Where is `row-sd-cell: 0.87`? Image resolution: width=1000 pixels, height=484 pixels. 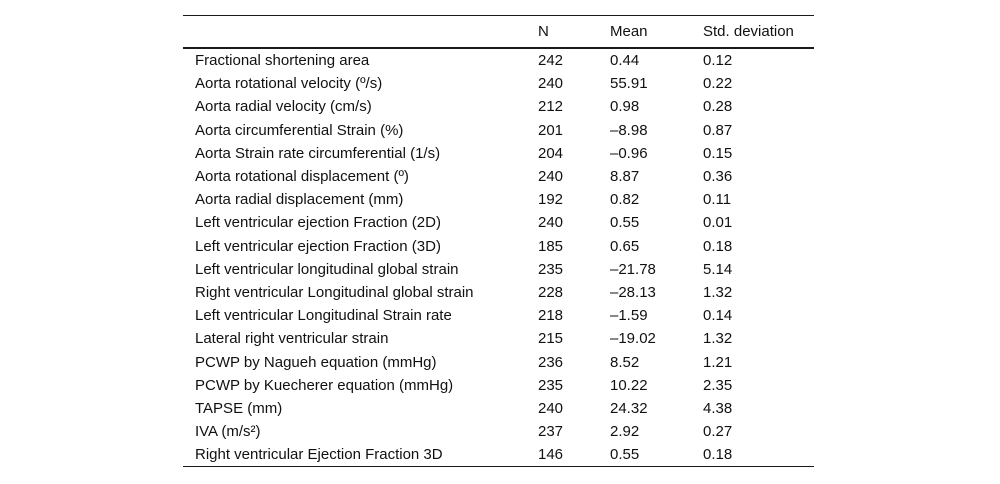 row-sd-cell: 0.87 is located at coordinates (718, 130).